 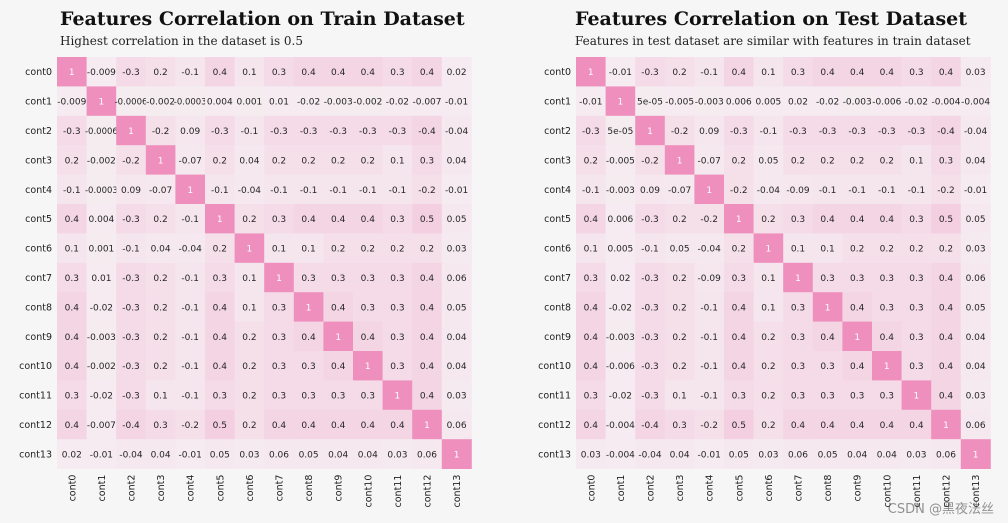 I want to click on heat-label-13-13: 1, so click(x=976, y=455).